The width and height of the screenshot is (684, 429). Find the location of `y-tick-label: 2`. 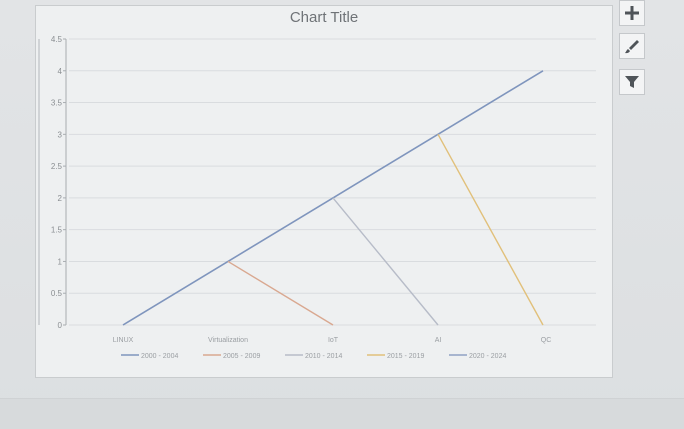

y-tick-label: 2 is located at coordinates (60, 198).